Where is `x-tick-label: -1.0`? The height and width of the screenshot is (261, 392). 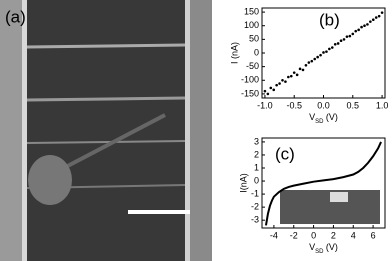
x-tick-label: -1.0 is located at coordinates (265, 105).